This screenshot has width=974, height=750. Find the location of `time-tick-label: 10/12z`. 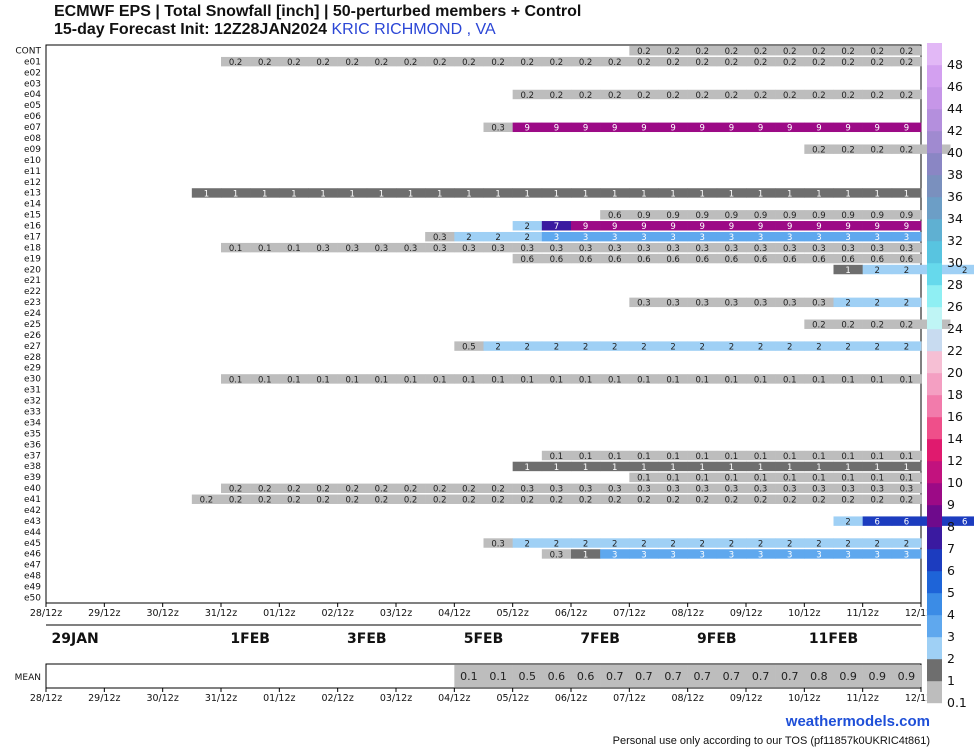

time-tick-label: 10/12z is located at coordinates (804, 698).